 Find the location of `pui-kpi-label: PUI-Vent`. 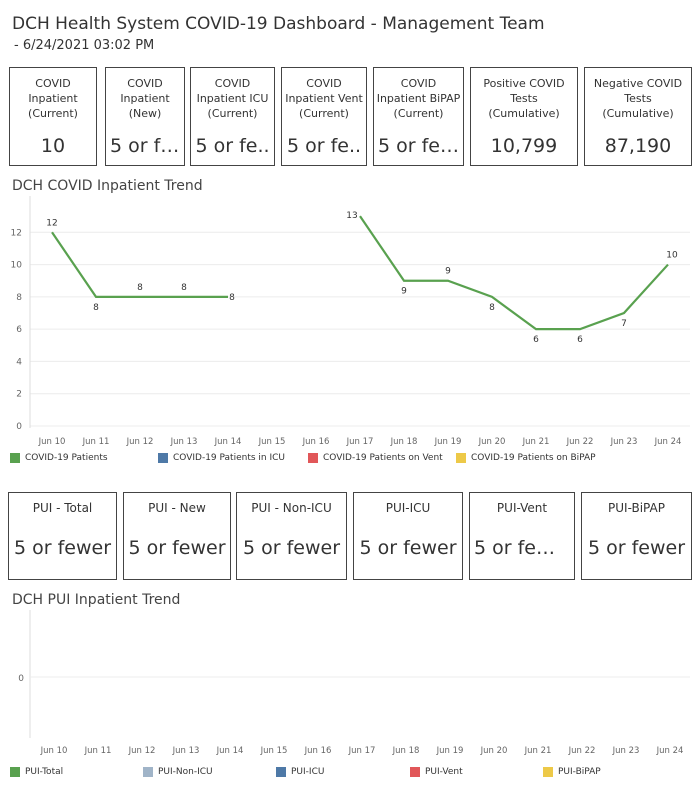

pui-kpi-label: PUI-Vent is located at coordinates (522, 508).